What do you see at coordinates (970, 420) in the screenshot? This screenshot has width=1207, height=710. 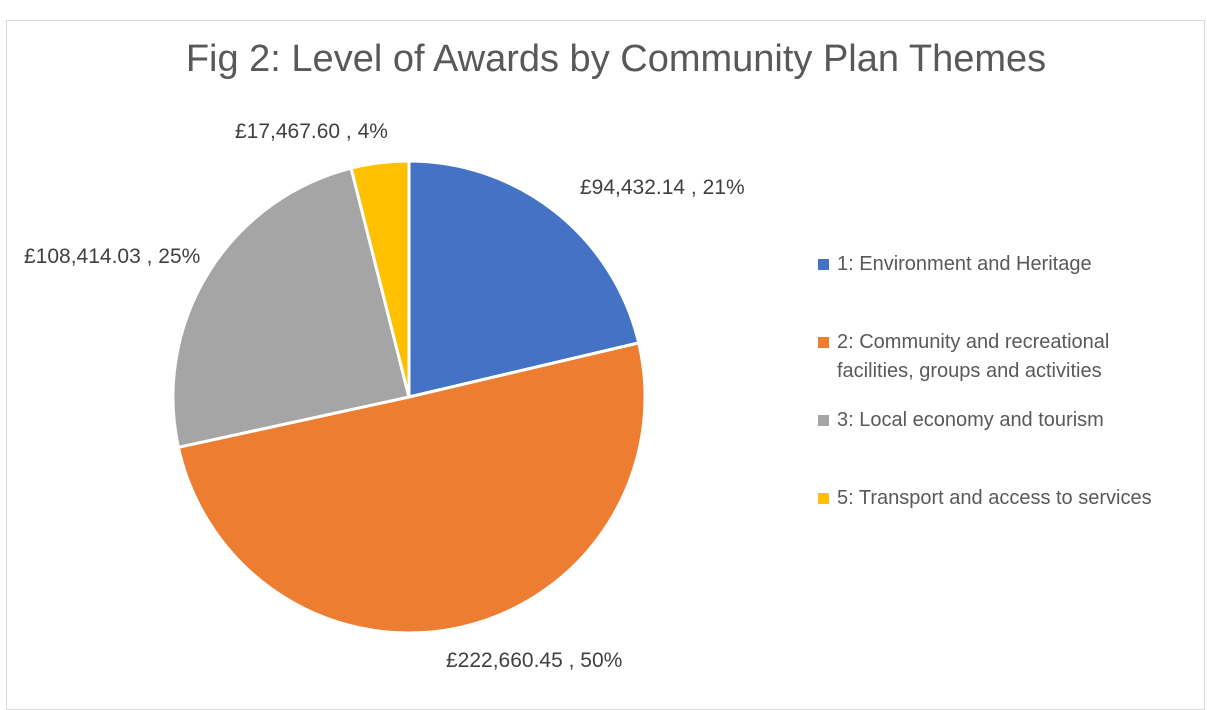 I see `legend-label-economy: 3: Local economy and tourism` at bounding box center [970, 420].